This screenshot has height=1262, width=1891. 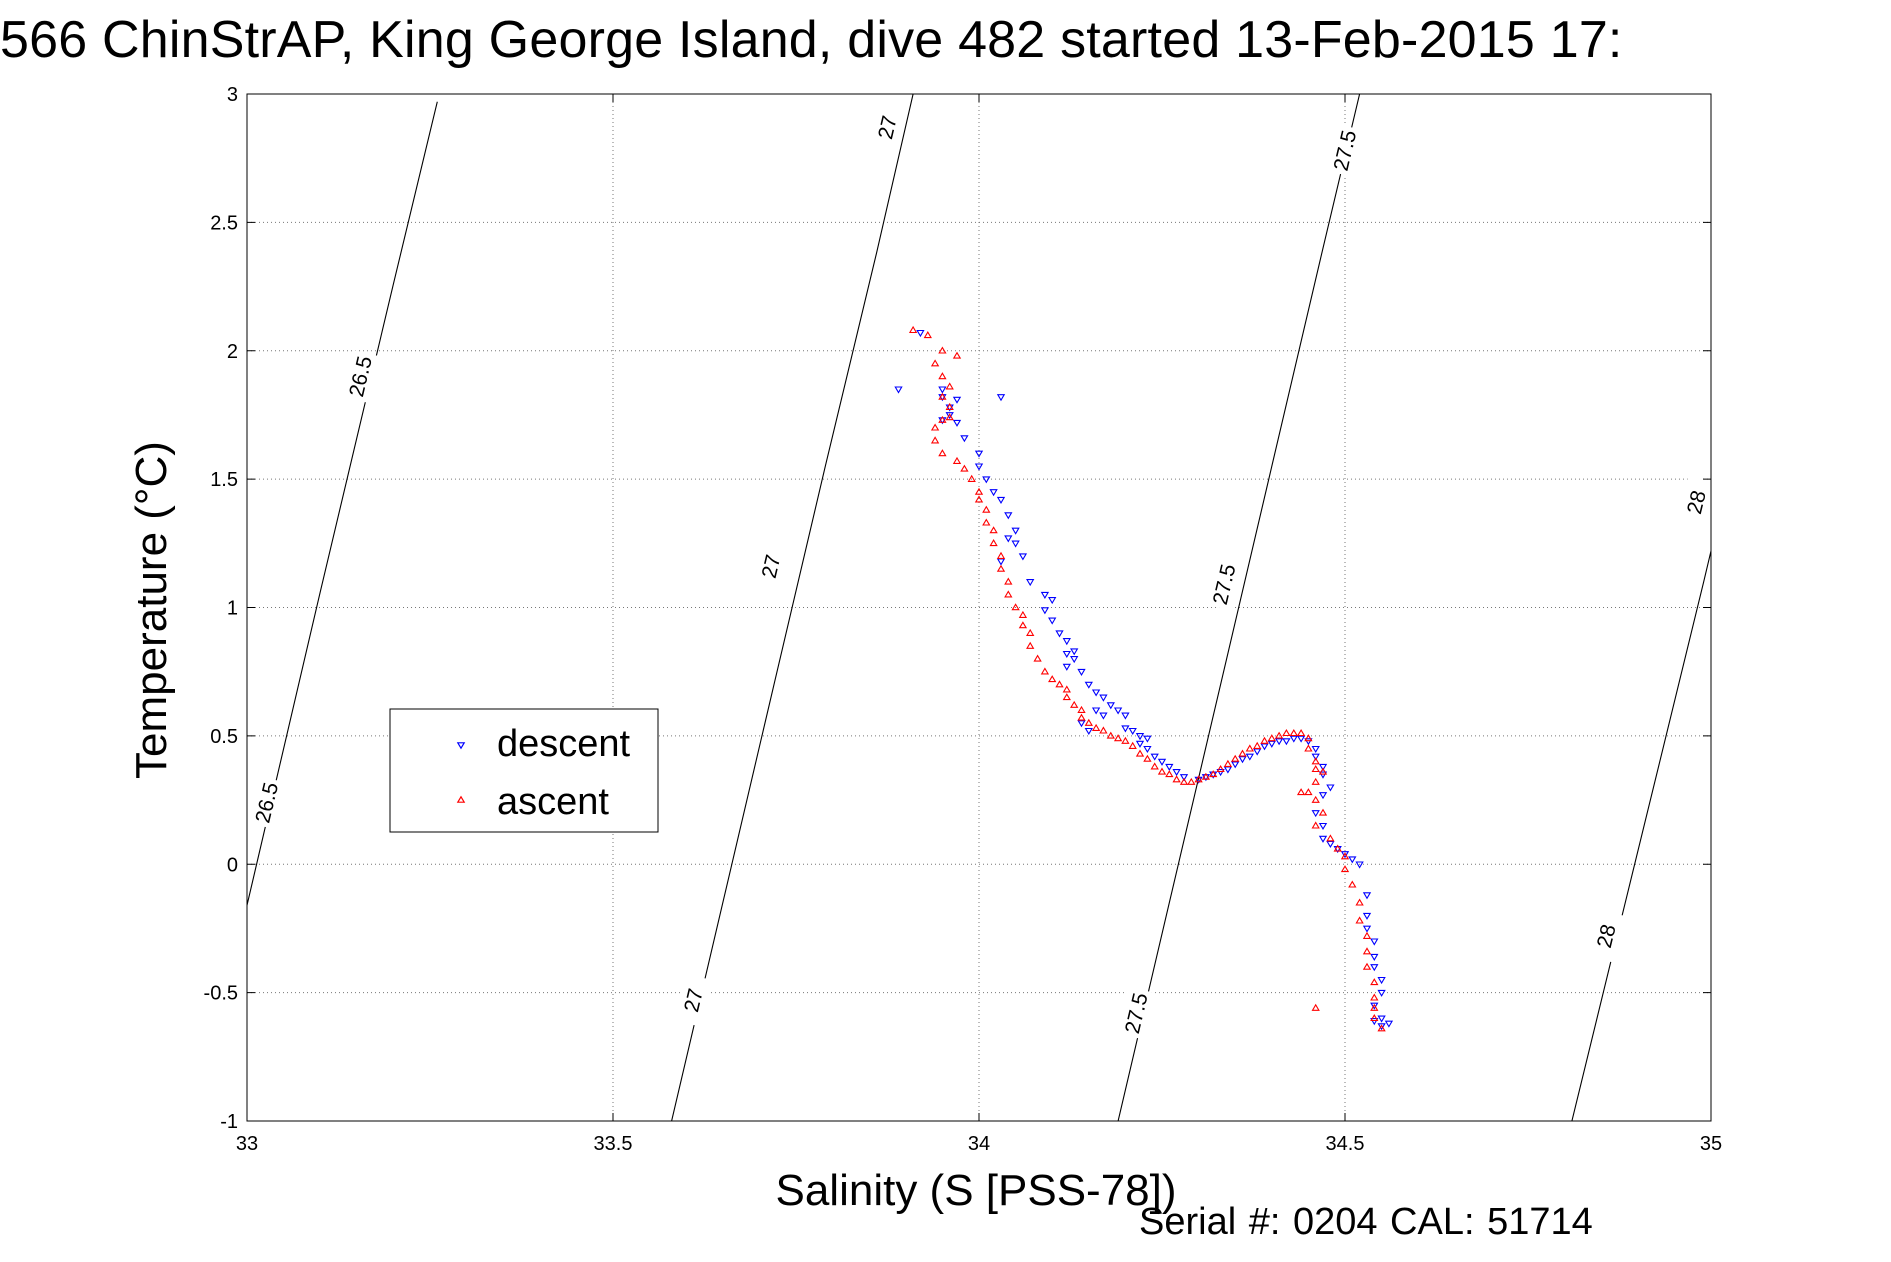 I want to click on x-tick-label: 33.5, so click(x=613, y=1144).